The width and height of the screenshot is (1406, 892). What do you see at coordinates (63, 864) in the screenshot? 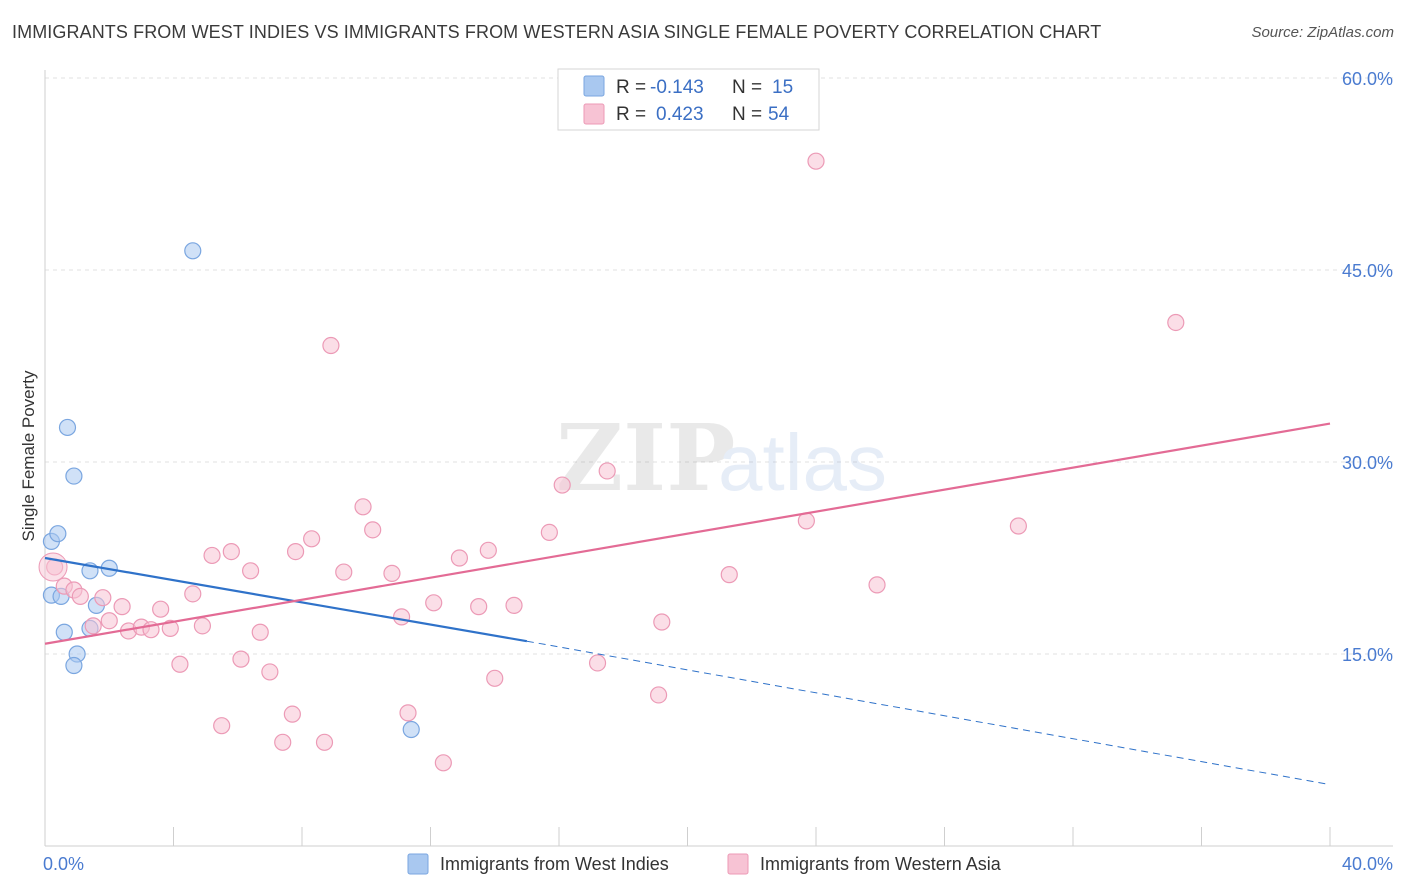
I see `x-tick-label-min: 0.0%` at bounding box center [63, 864].